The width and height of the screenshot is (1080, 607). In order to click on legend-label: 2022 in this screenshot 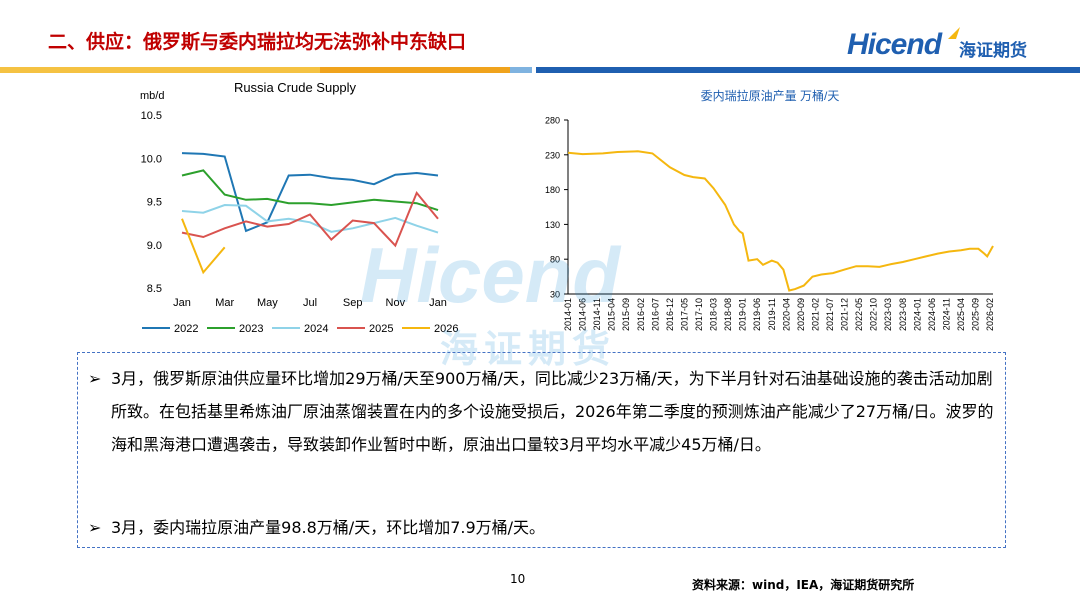, I will do `click(186, 329)`.